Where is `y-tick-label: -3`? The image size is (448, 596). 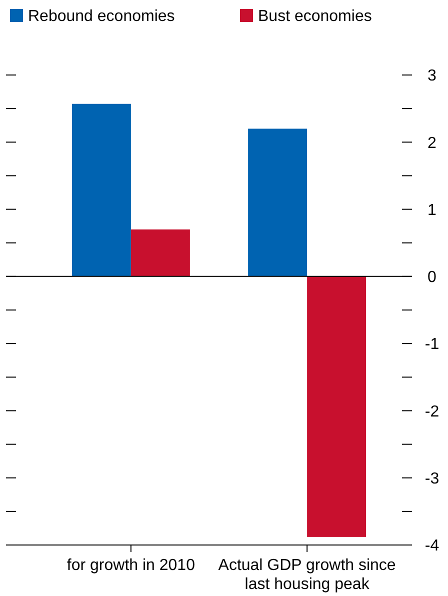
y-tick-label: -3 is located at coordinates (432, 479).